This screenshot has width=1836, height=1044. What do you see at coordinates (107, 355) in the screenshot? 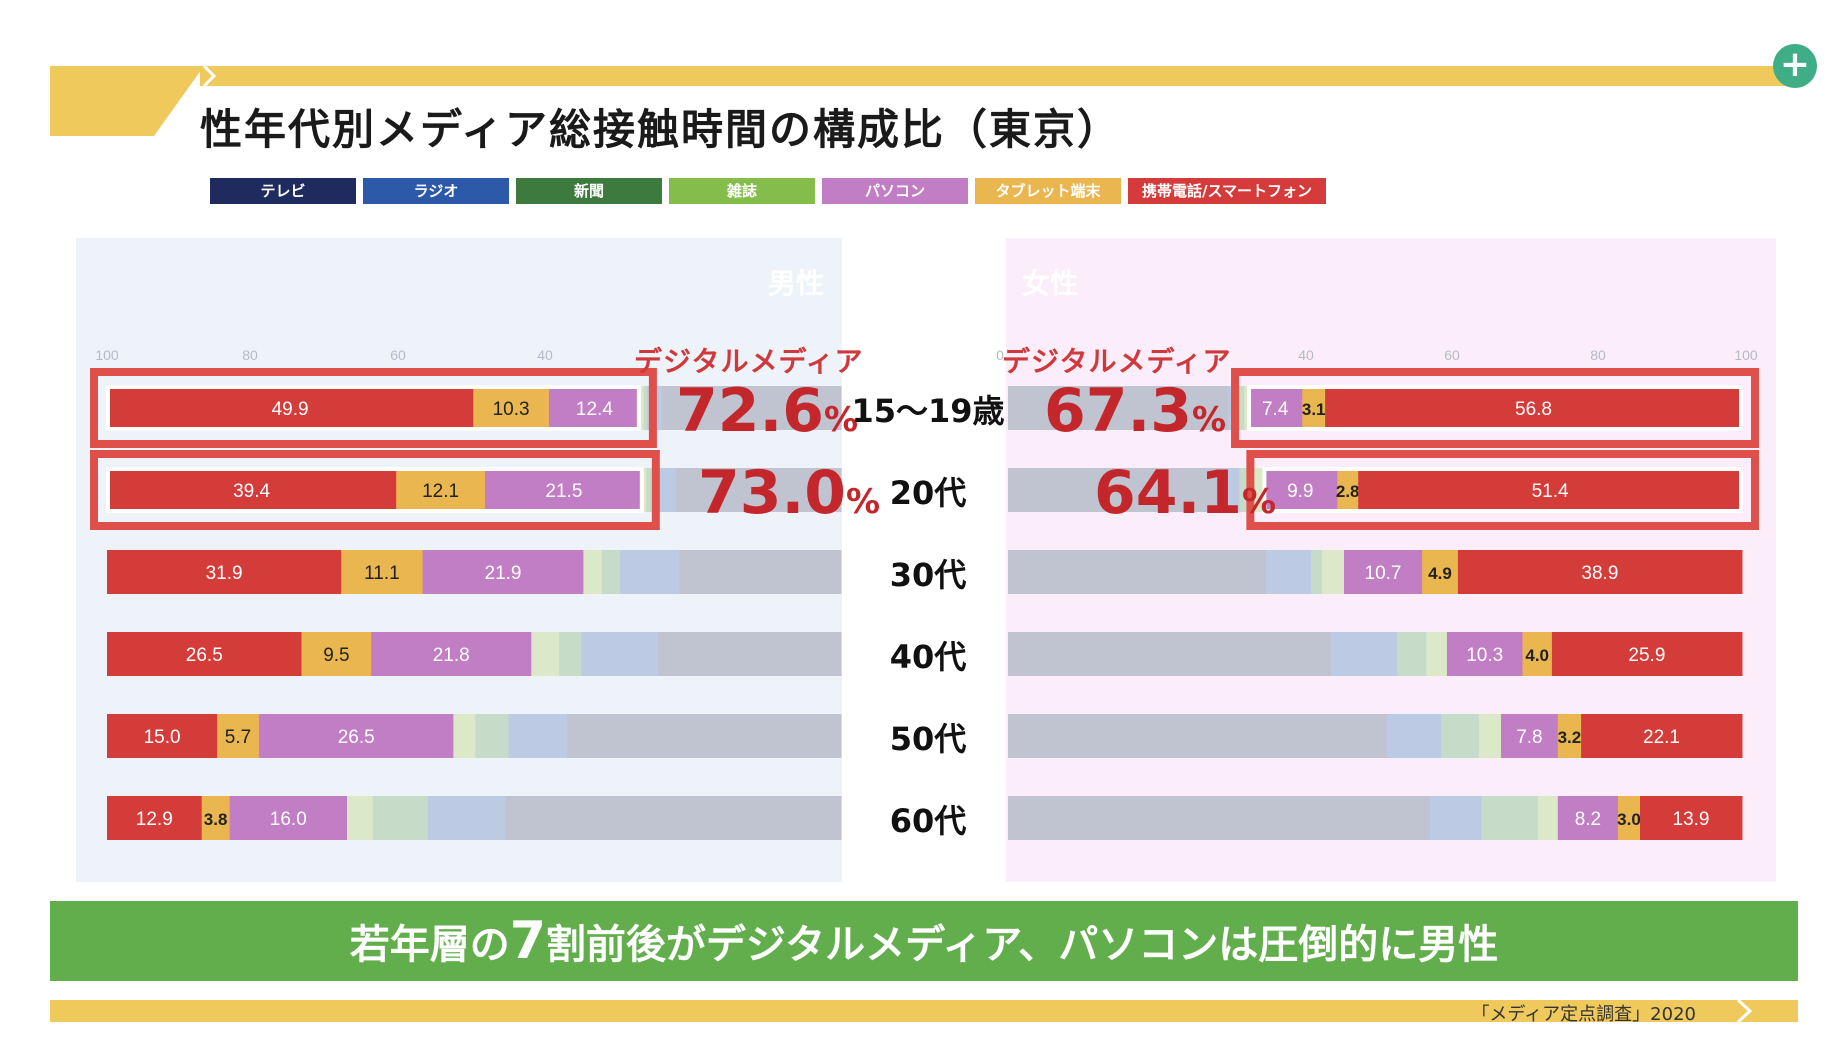
I see `male-axis-tick-0: 100` at bounding box center [107, 355].